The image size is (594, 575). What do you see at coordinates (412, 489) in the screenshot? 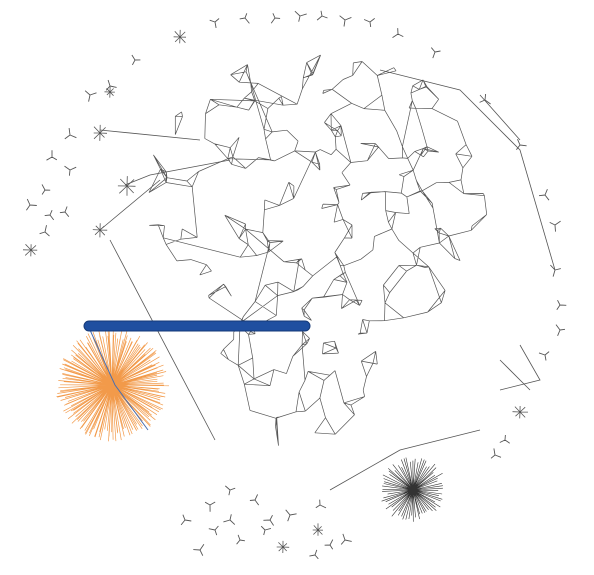
I see `dark-star-cluster` at bounding box center [412, 489].